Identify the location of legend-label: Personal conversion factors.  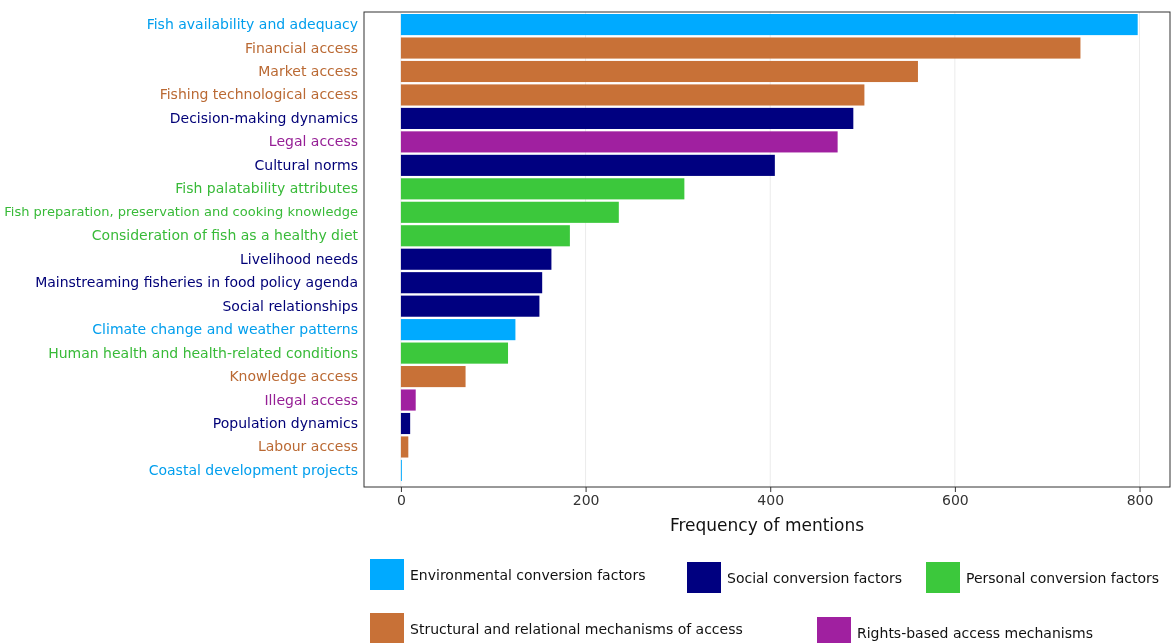
(1063, 578).